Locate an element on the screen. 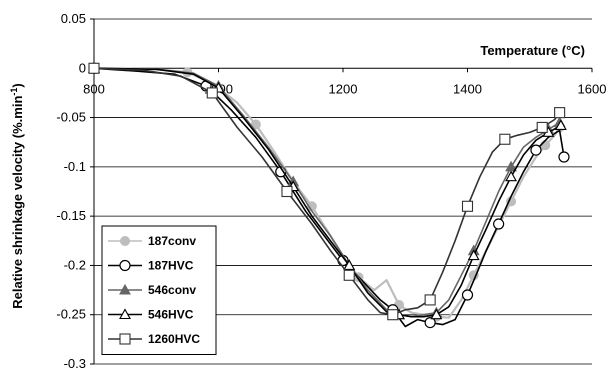  legend-marker-187hvc is located at coordinates (125, 265).